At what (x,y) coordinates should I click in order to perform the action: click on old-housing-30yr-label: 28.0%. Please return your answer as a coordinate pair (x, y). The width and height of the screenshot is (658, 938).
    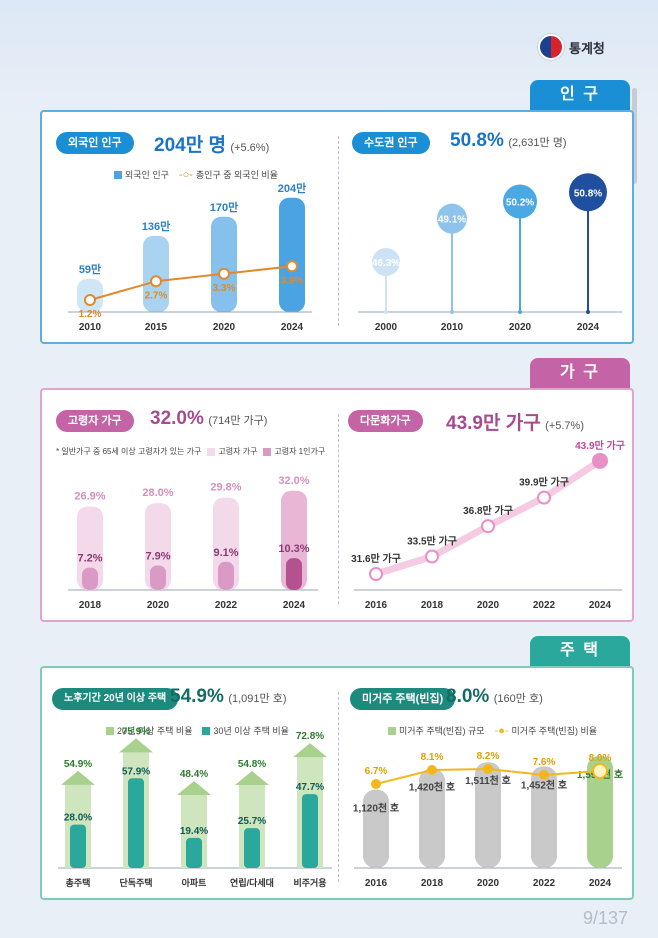
    Looking at the image, I should click on (78, 818).